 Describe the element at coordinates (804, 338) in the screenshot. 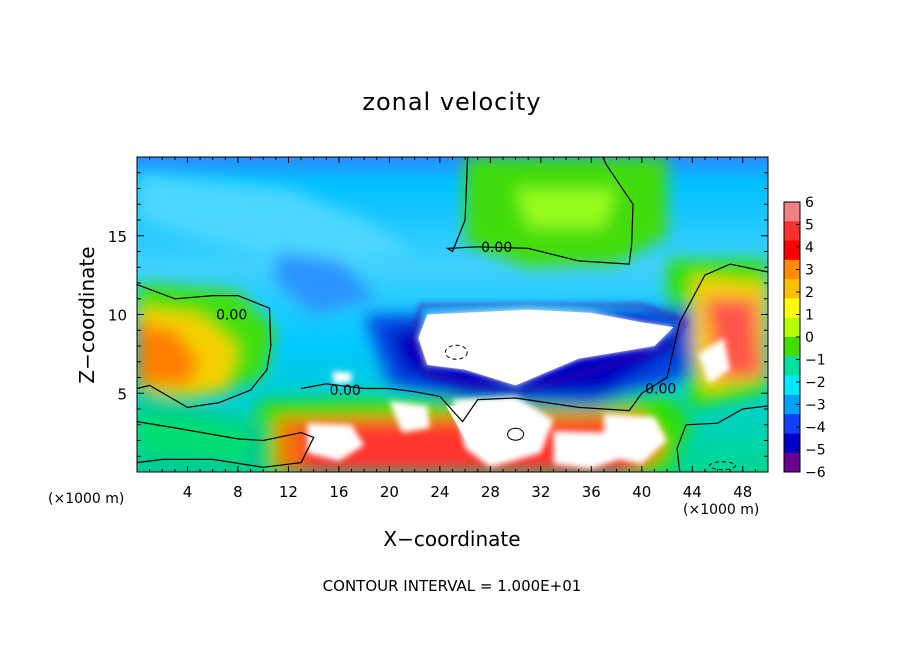

I see `colorbar: 6 5 4 3 2 1 0 −1 −2 −3 −4 −5 −6` at that location.